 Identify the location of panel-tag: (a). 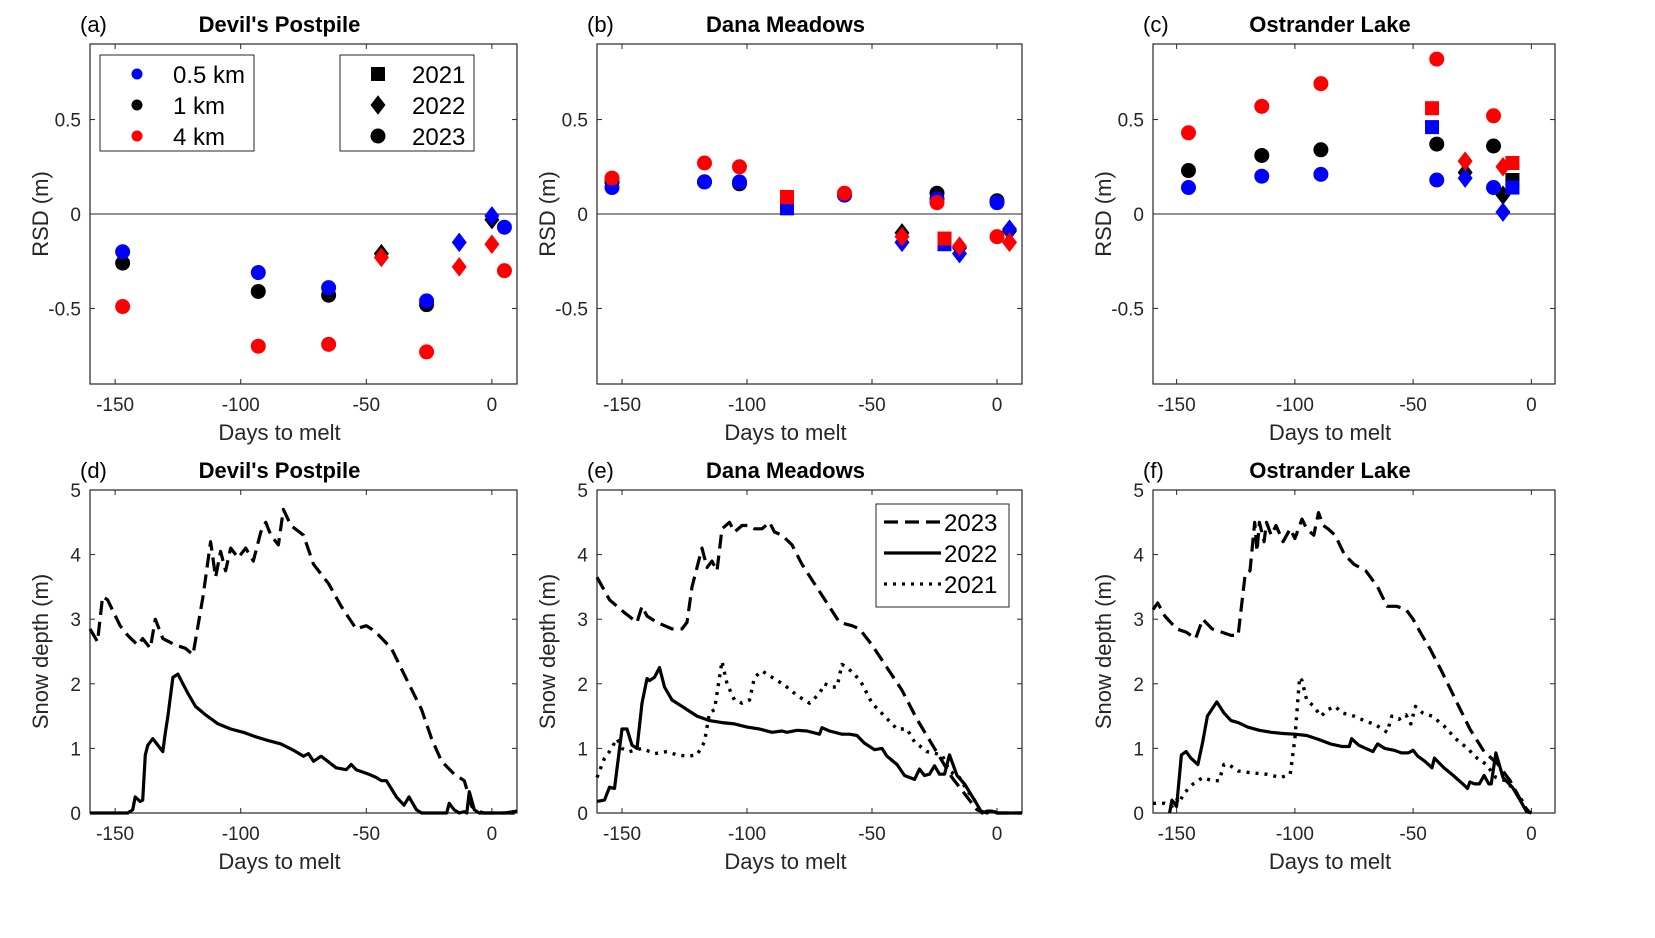
(93, 24).